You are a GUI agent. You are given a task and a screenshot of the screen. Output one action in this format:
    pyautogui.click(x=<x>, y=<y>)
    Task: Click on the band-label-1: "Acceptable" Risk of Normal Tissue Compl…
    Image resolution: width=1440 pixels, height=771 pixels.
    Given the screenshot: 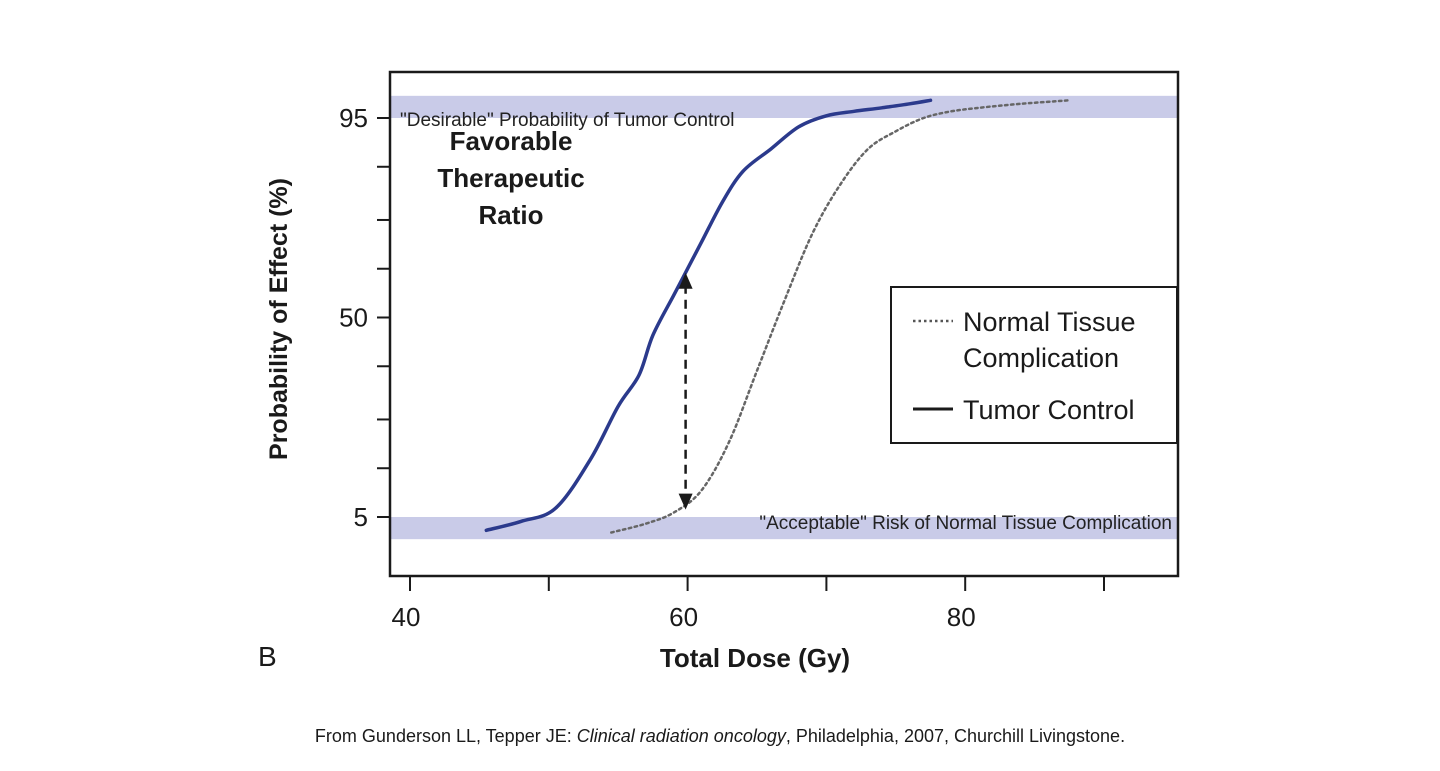 What is the action you would take?
    pyautogui.click(x=965, y=523)
    